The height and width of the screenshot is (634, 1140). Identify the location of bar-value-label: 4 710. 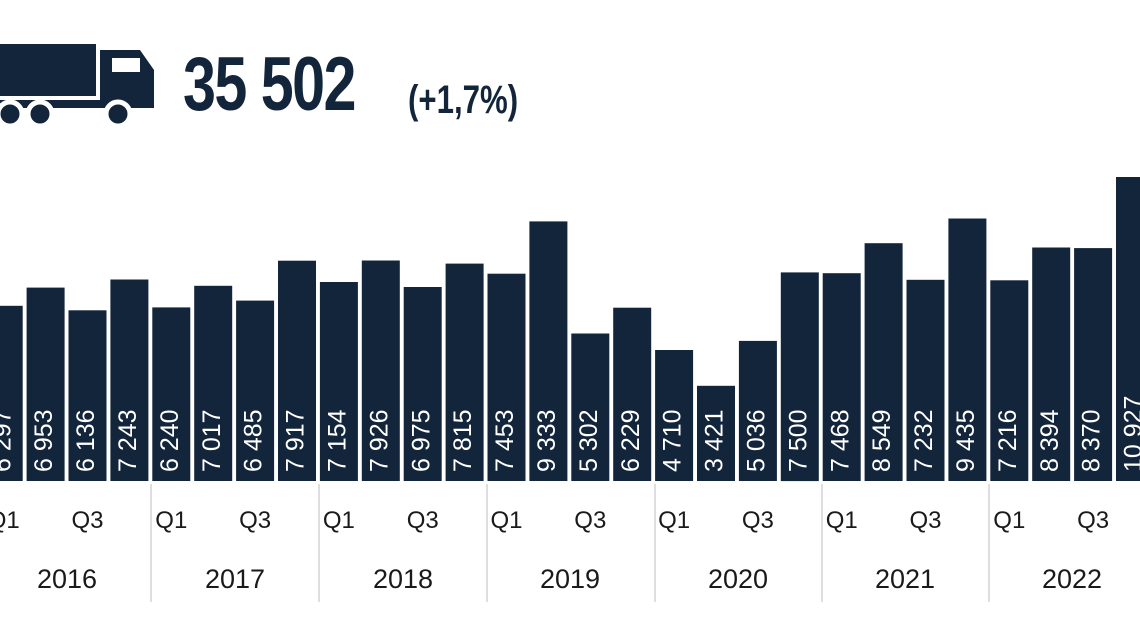
(673, 440).